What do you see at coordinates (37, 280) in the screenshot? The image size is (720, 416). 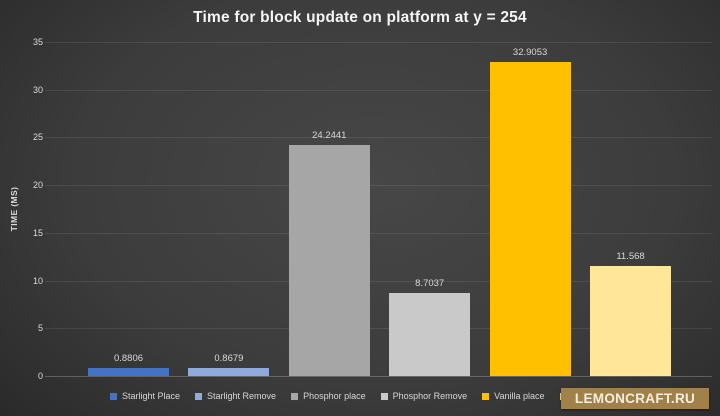 I see `y-tick-label: 10` at bounding box center [37, 280].